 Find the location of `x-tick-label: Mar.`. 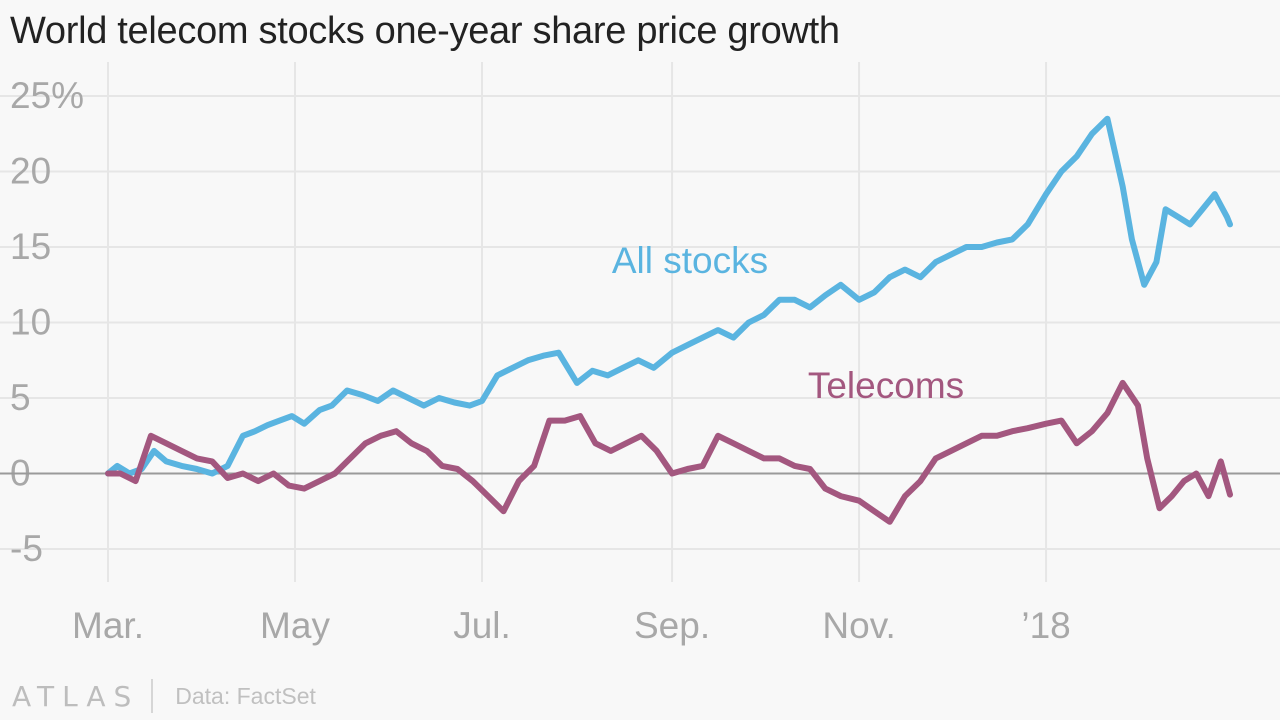

x-tick-label: Mar. is located at coordinates (108, 625).